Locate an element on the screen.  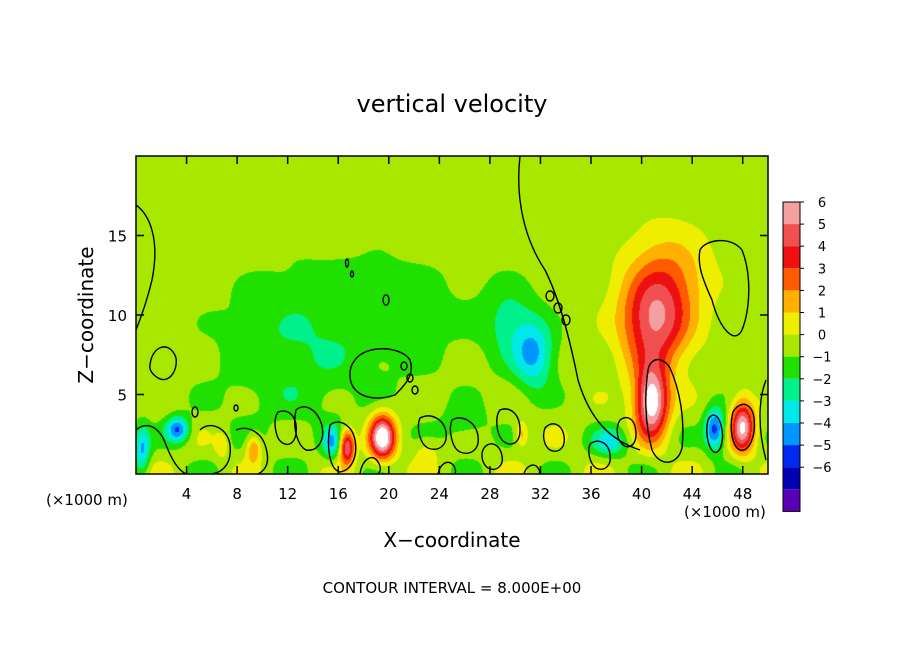
colorbar-label: 4 is located at coordinates (822, 247).